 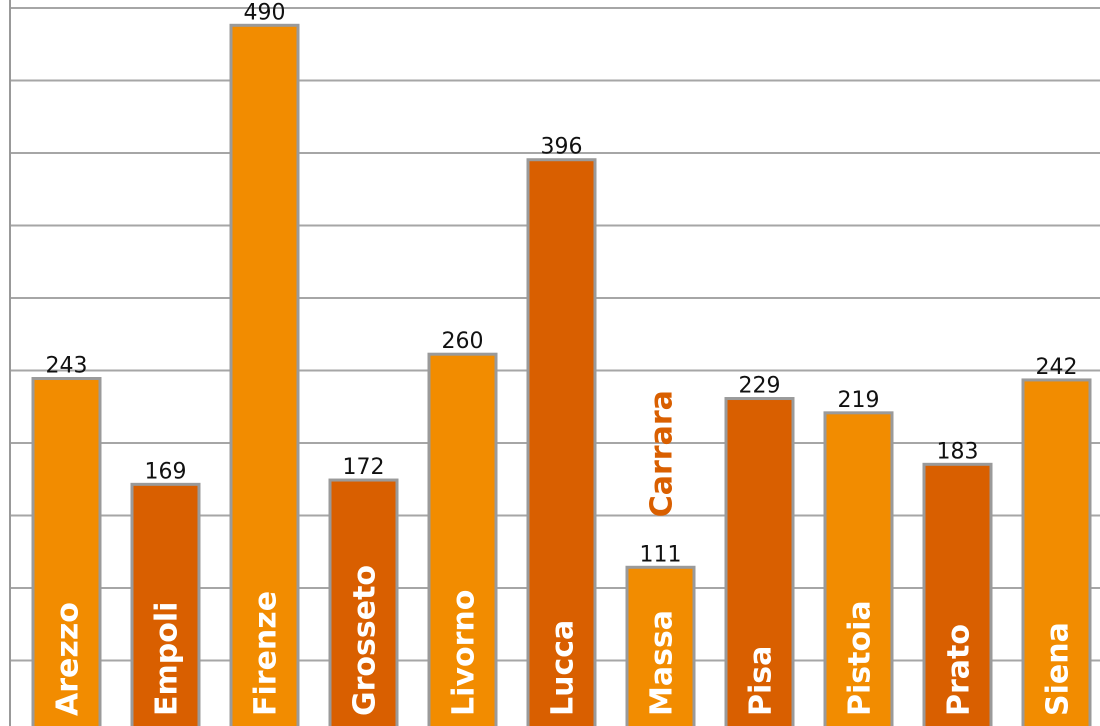 I want to click on data-label-empoli: 169, so click(x=166, y=471).